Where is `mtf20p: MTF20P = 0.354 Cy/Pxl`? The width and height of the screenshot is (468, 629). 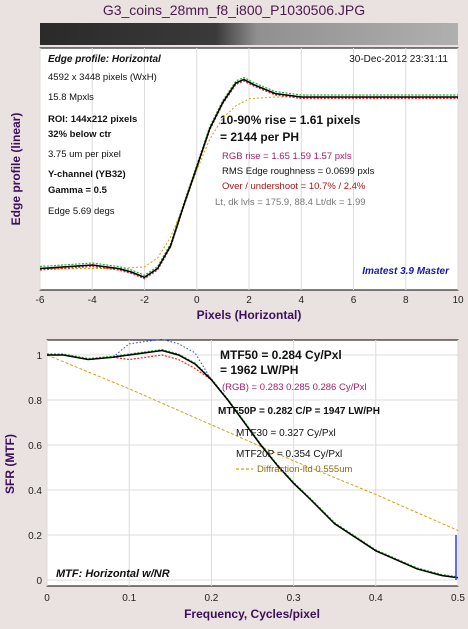 mtf20p: MTF20P = 0.354 Cy/Pxl is located at coordinates (289, 454).